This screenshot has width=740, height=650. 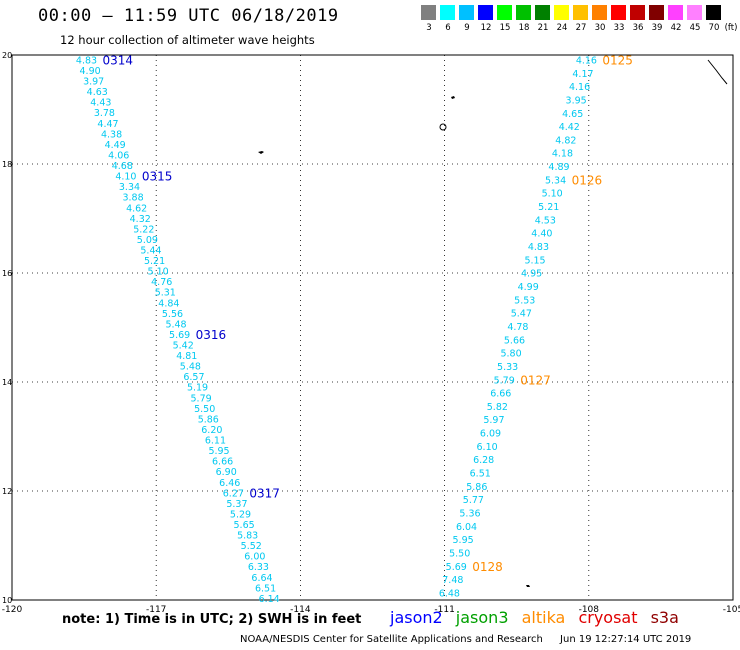 What do you see at coordinates (510, 354) in the screenshot?
I see `swh-value: 5.80` at bounding box center [510, 354].